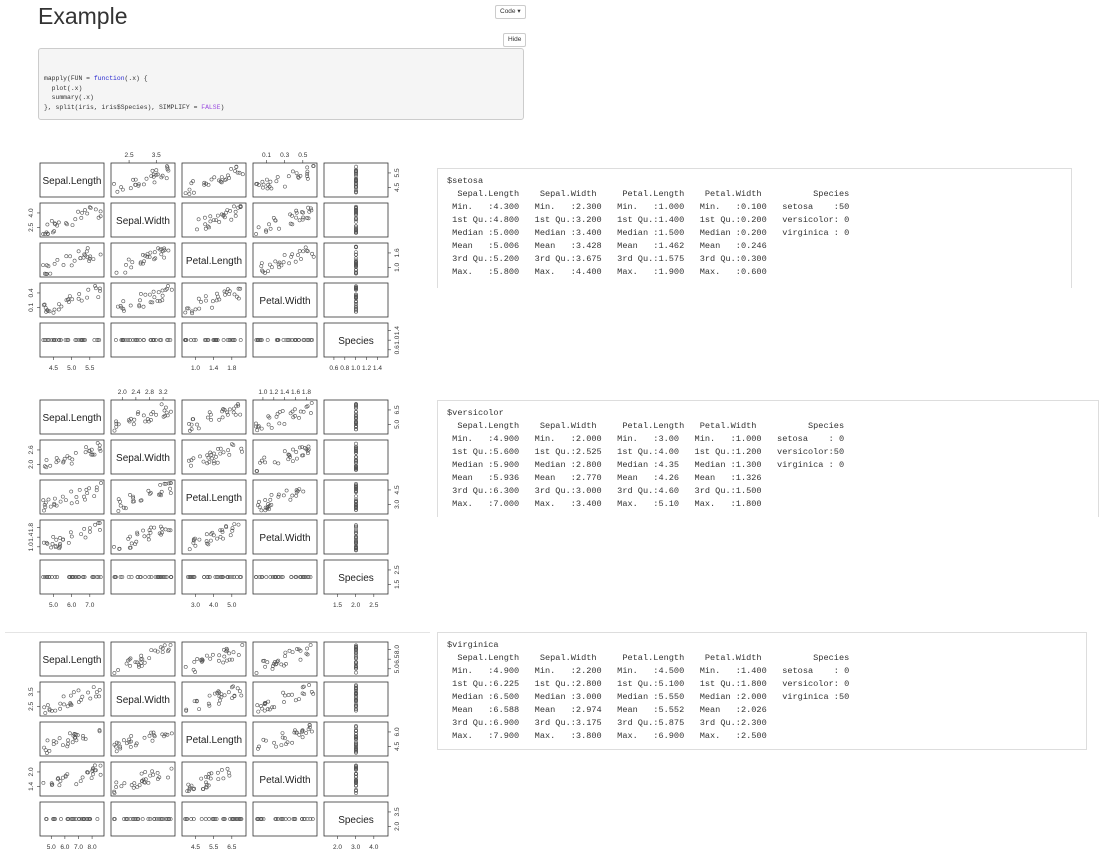 Image resolution: width=1099 pixels, height=865 pixels. I want to click on code-button-label: Code, so click(508, 11).